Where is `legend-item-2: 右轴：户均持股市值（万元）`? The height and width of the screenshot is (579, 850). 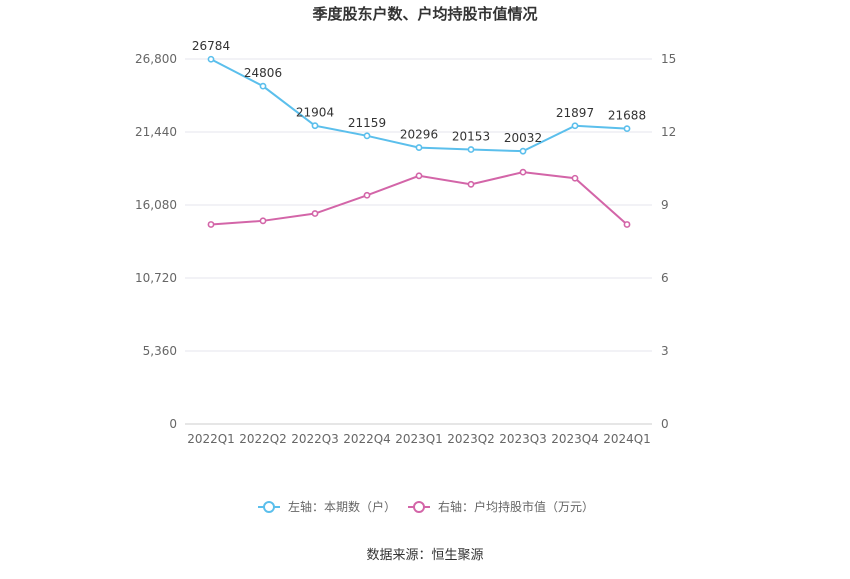 legend-item-2: 右轴：户均持股市值（万元） is located at coordinates (501, 506).